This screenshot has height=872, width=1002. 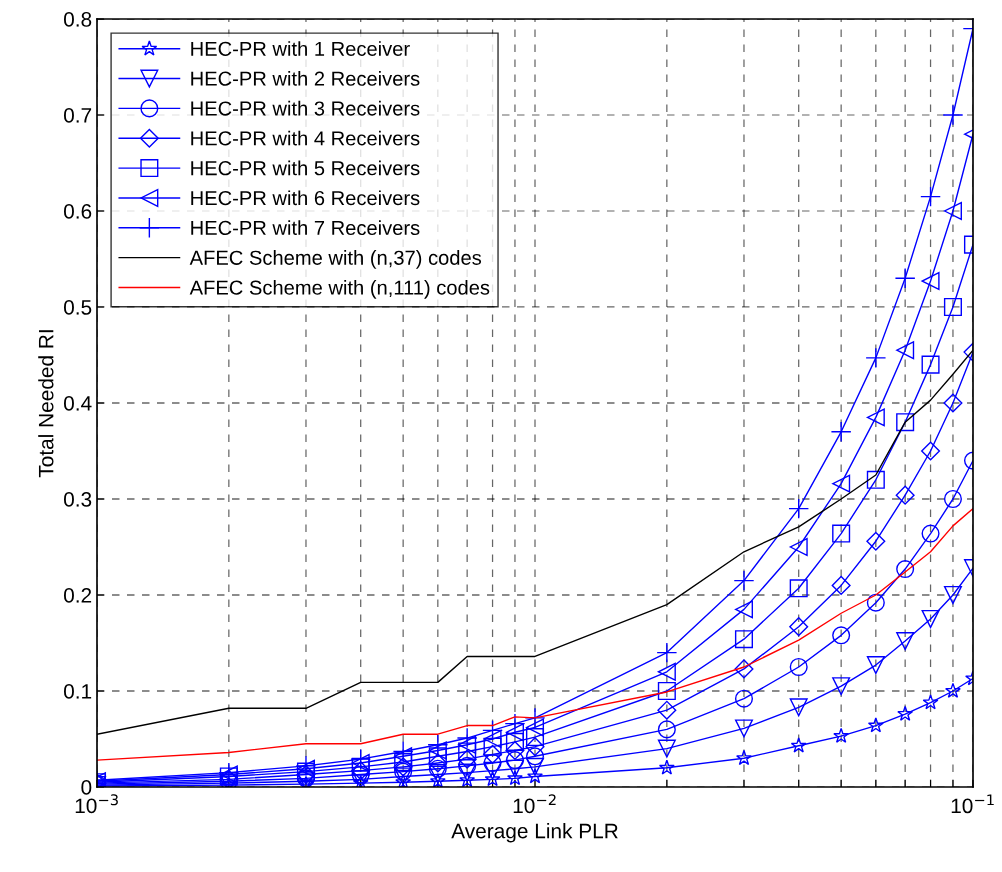 What do you see at coordinates (77, 211) in the screenshot?
I see `y-tick-label: 0.6` at bounding box center [77, 211].